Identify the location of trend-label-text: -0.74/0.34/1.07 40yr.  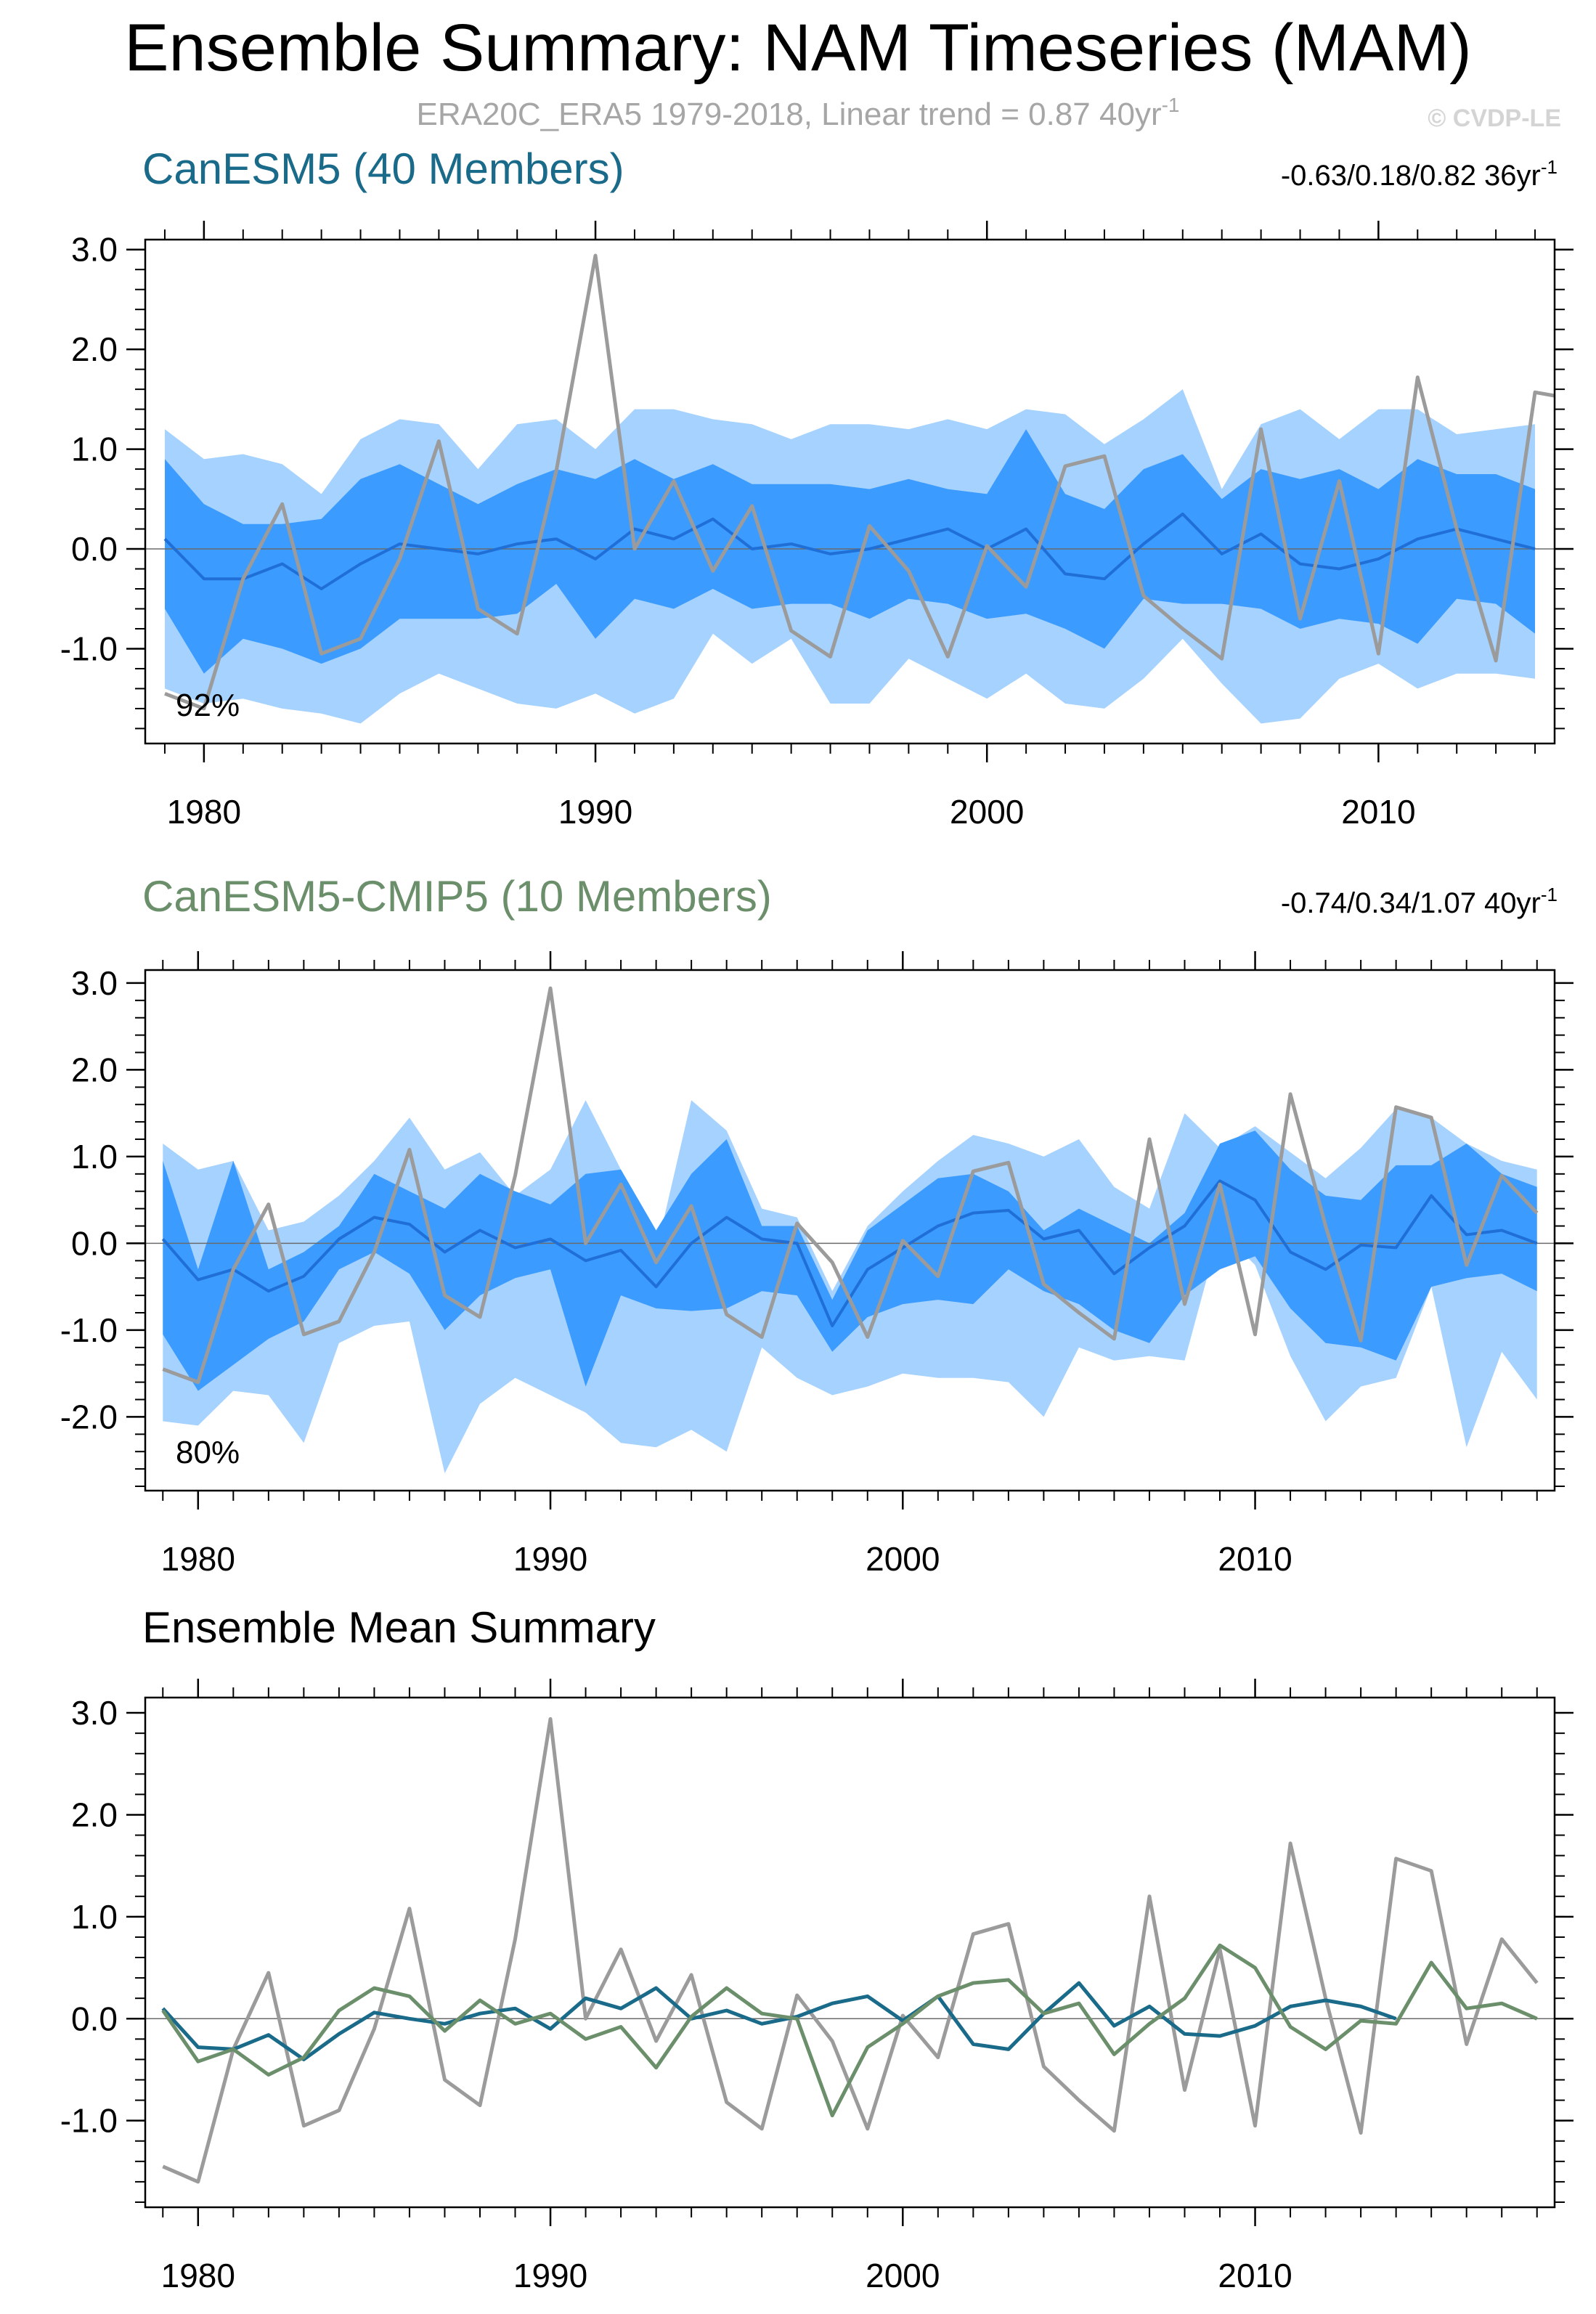
(1411, 903).